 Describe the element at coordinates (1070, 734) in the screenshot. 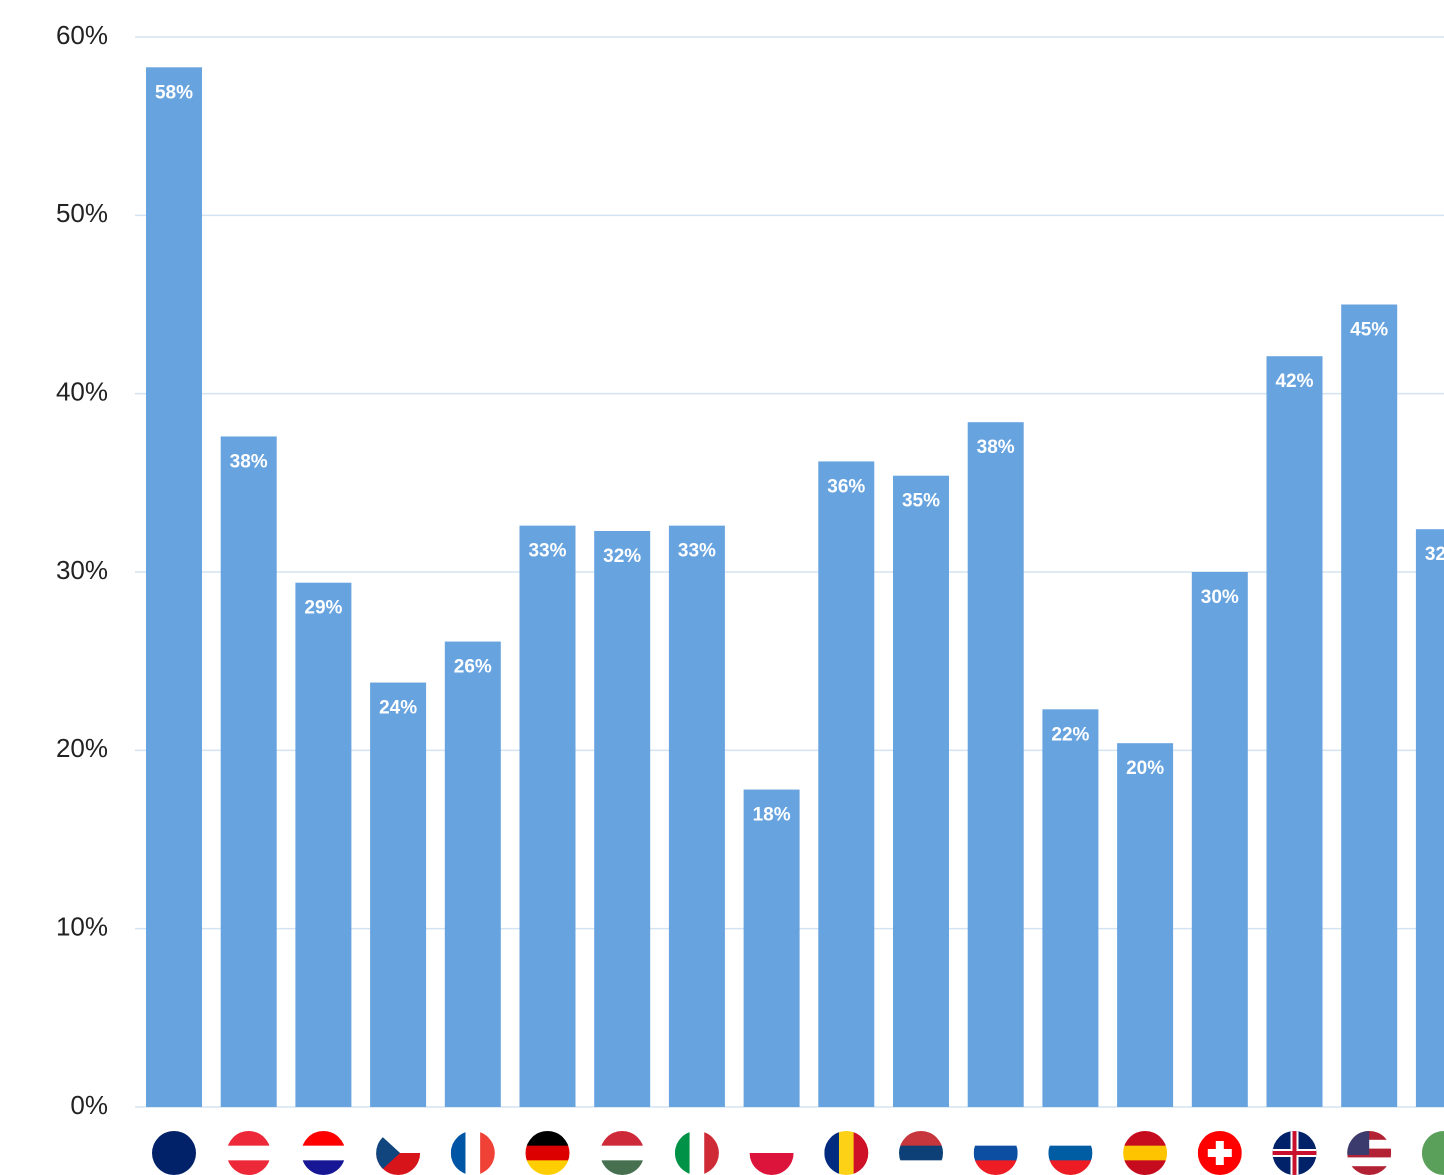

I see `value-label: 22%` at that location.